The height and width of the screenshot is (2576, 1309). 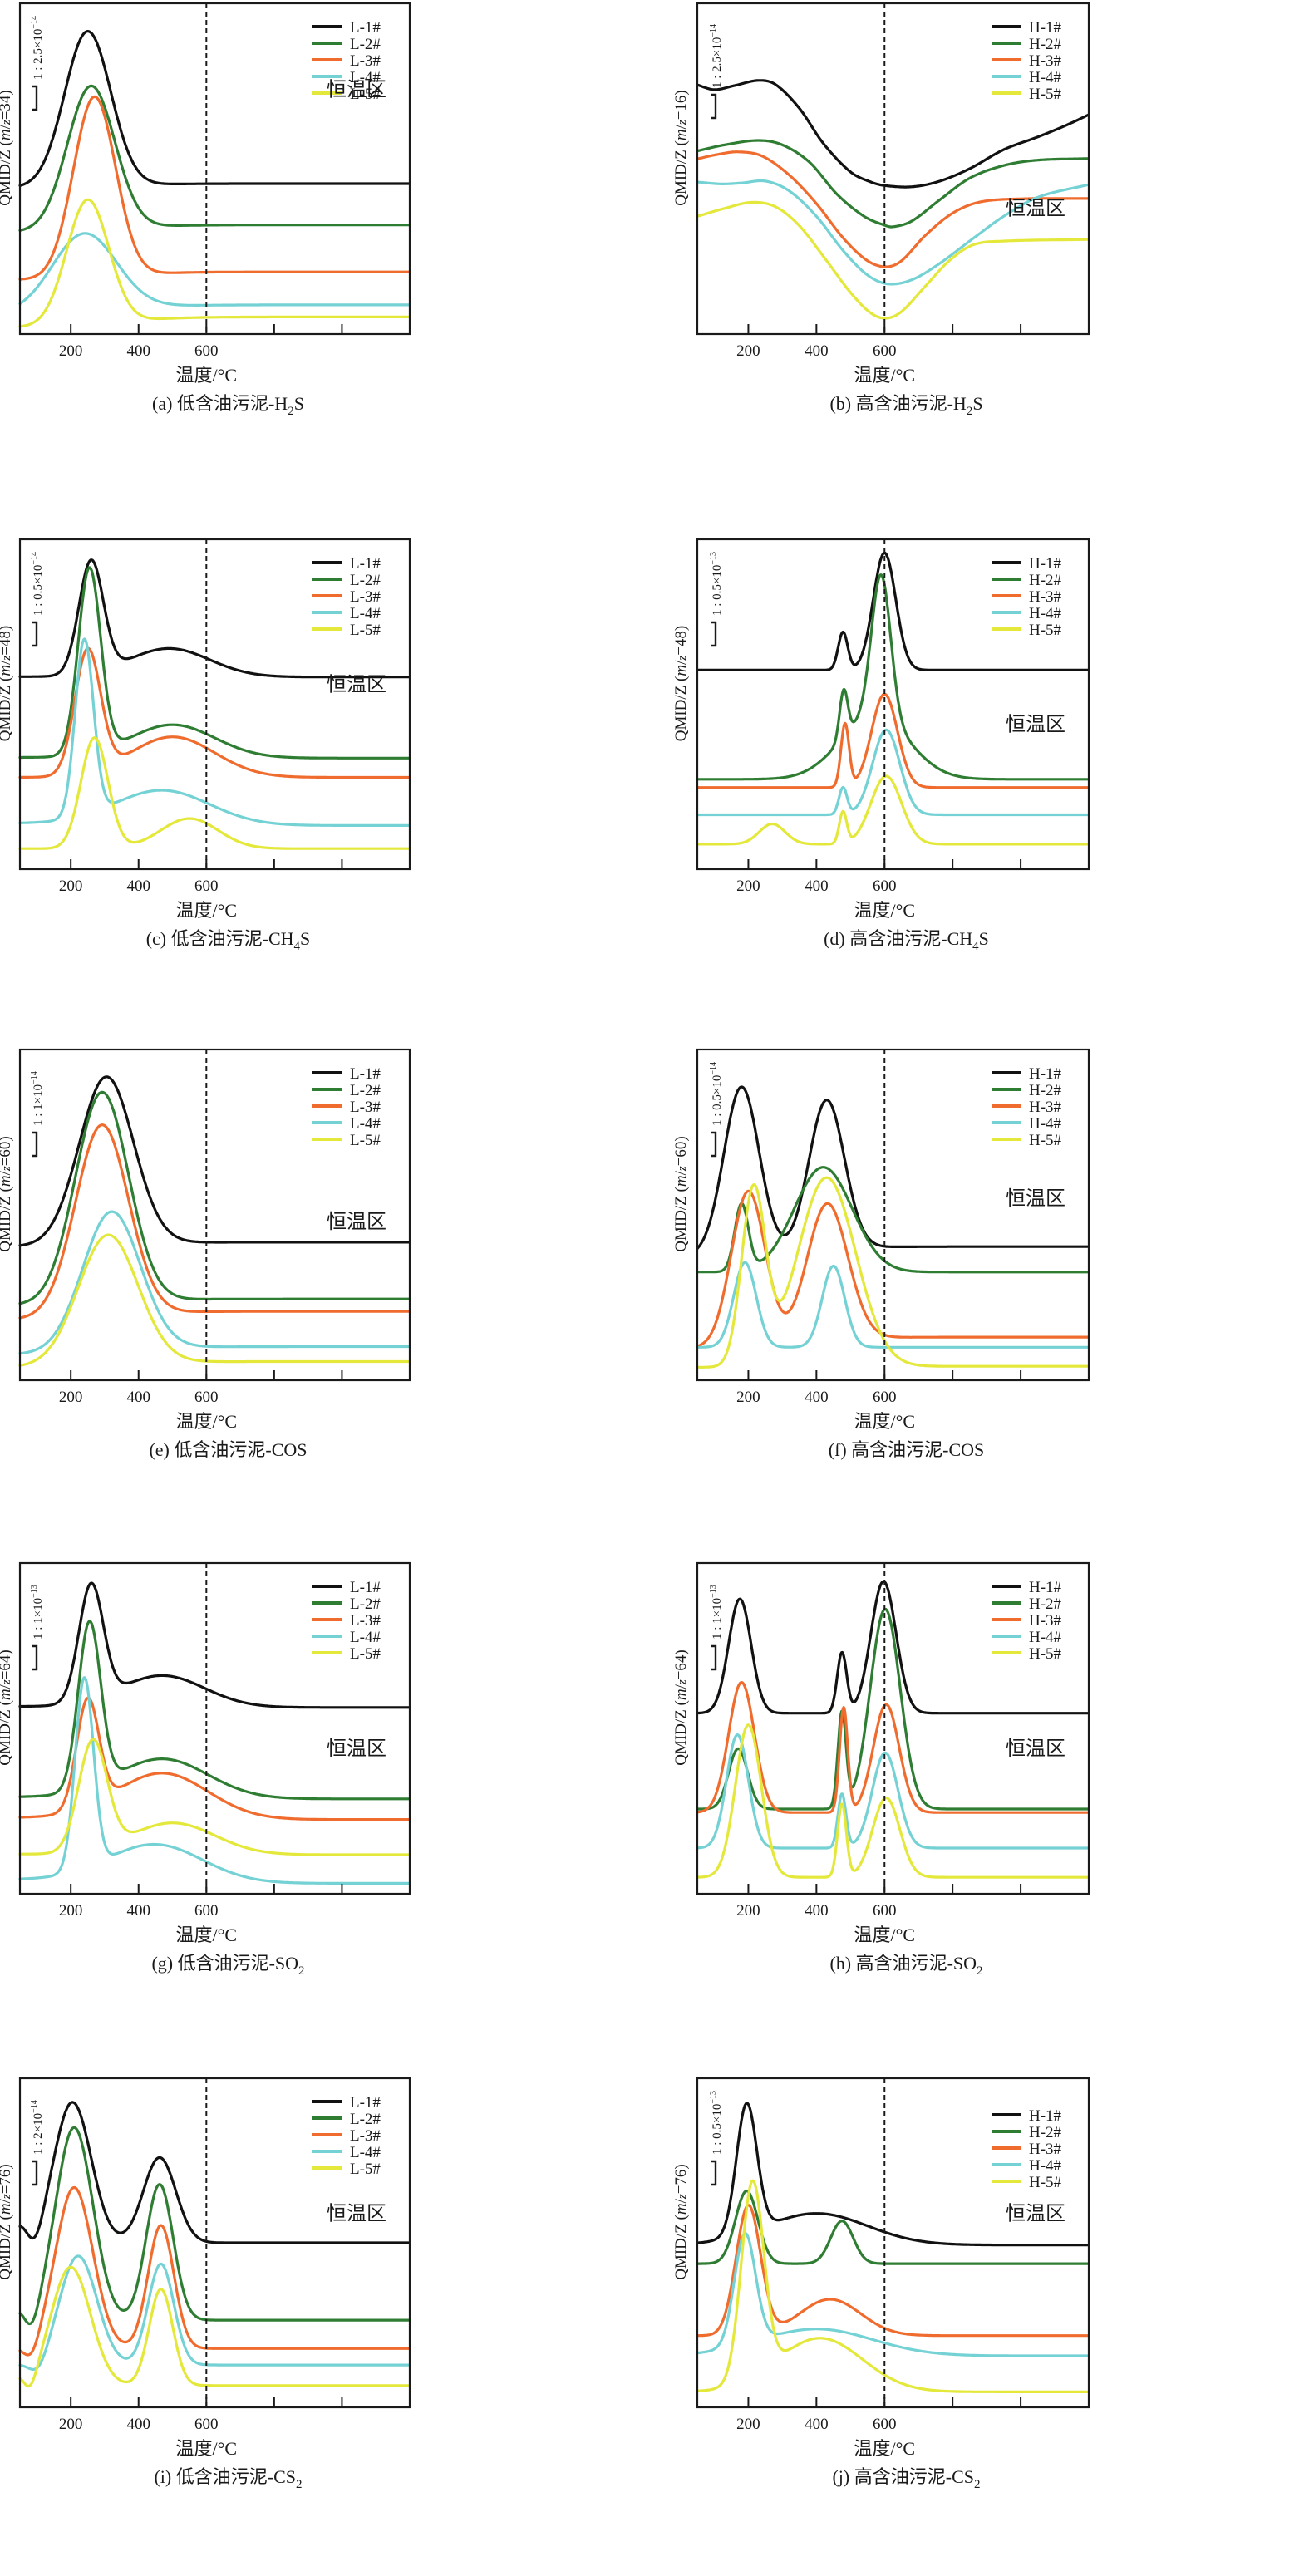 What do you see at coordinates (716, 1094) in the screenshot?
I see `scale-label: 1 : 0.5×10−14` at bounding box center [716, 1094].